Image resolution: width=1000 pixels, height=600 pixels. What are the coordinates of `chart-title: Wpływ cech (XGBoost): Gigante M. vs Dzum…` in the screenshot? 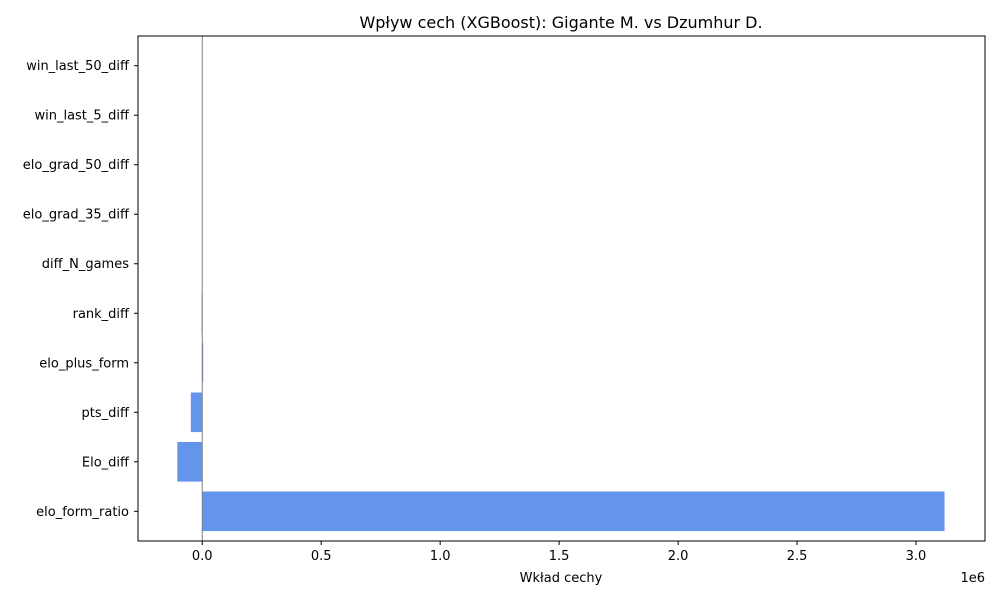 It's located at (560, 22).